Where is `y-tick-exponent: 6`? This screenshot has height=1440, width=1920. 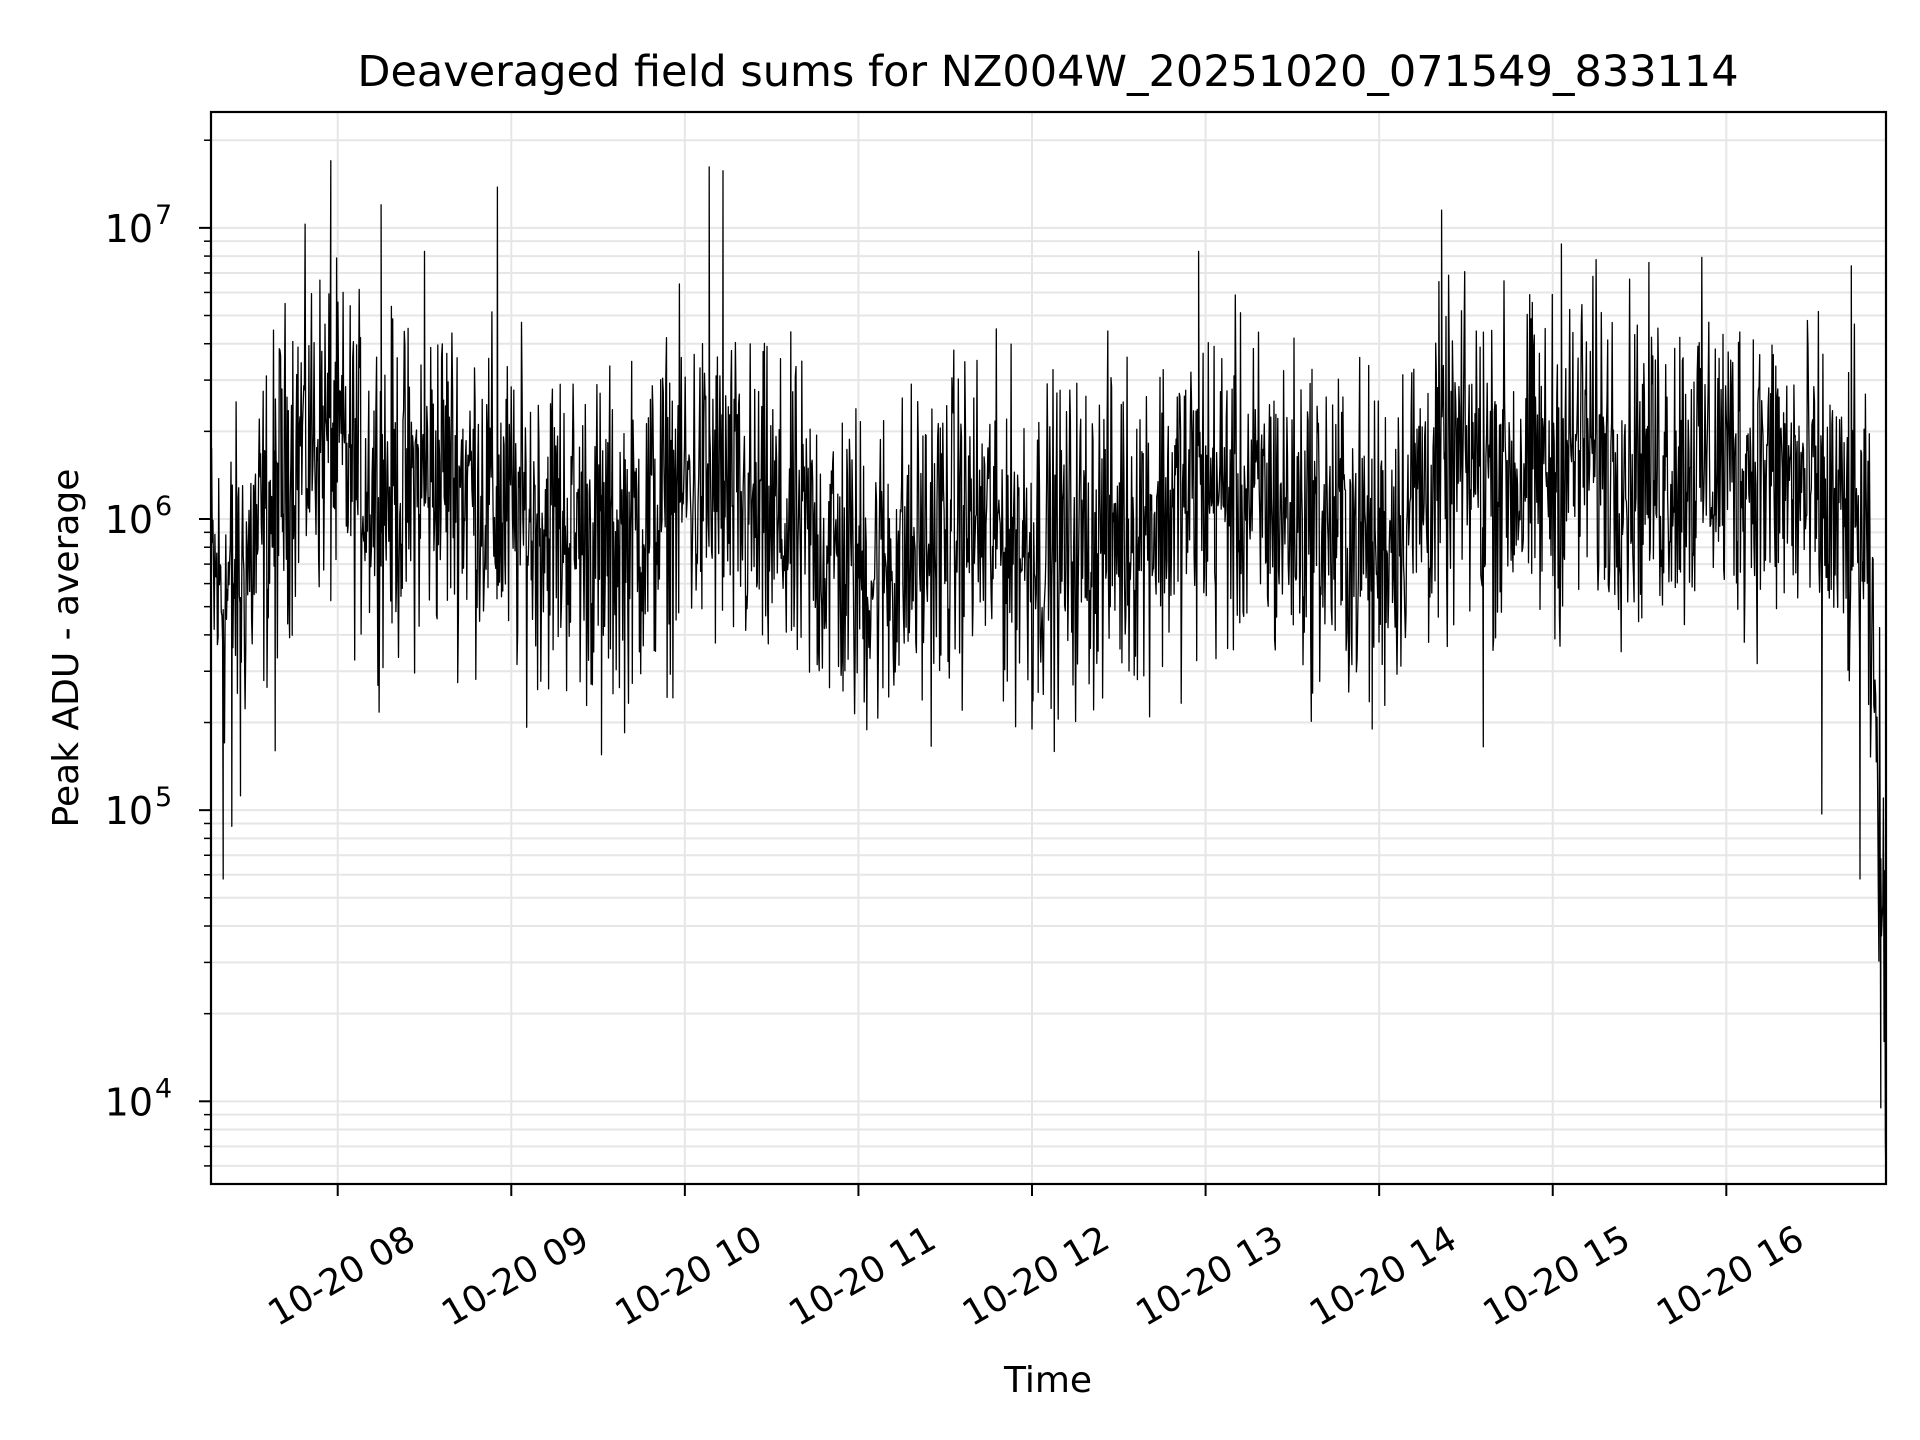
y-tick-exponent: 6 is located at coordinates (163, 506).